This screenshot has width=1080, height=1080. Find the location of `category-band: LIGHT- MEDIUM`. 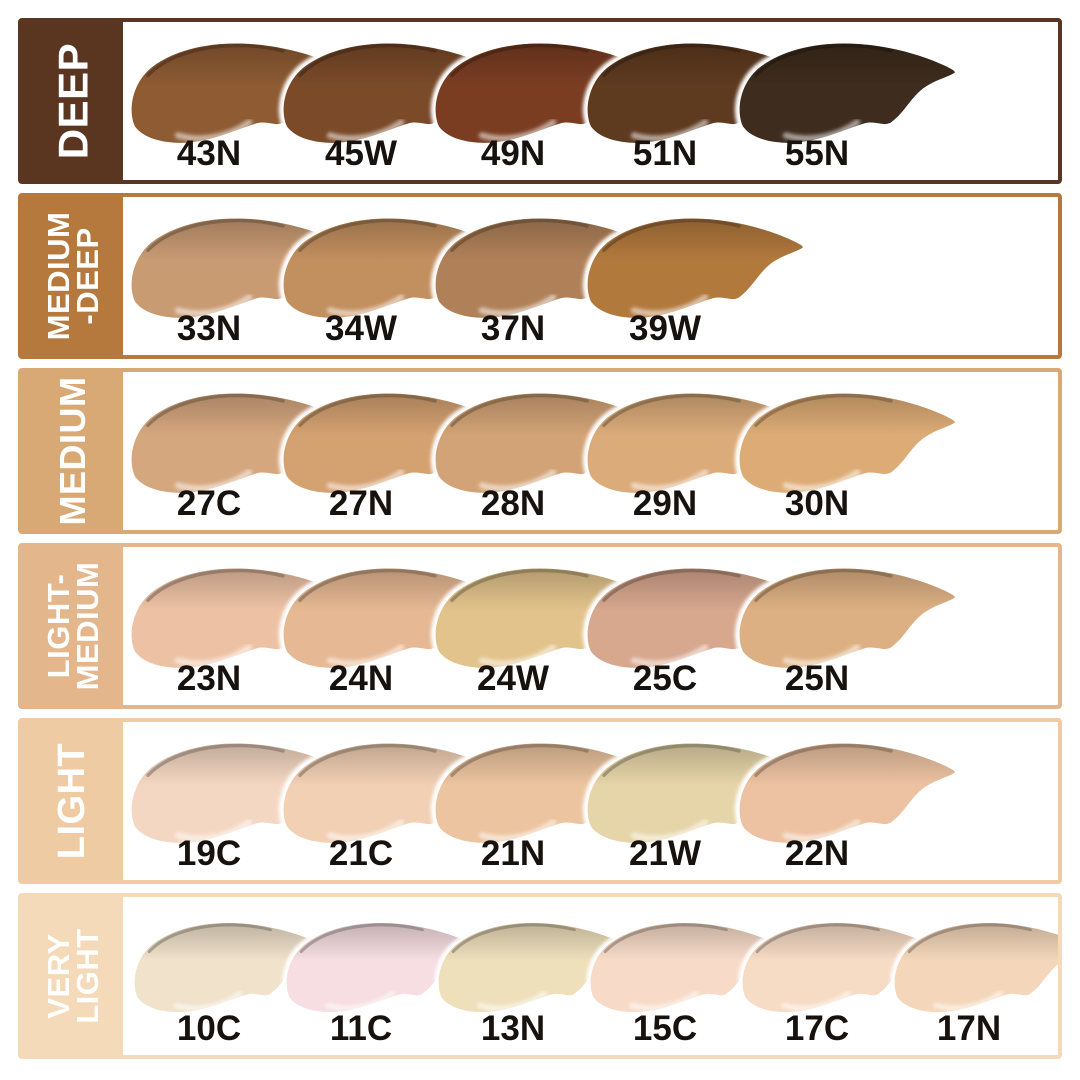

category-band: LIGHT- MEDIUM is located at coordinates (72, 626).